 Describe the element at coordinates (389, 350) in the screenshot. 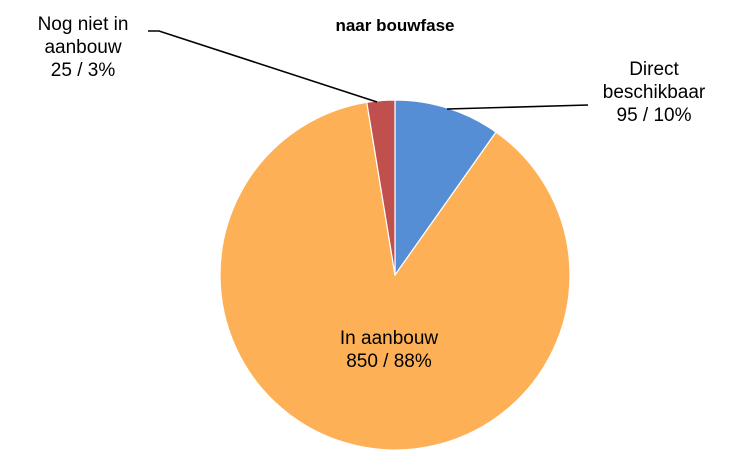

I see `slice-label-2: In aanbouw 850 / 88%` at that location.